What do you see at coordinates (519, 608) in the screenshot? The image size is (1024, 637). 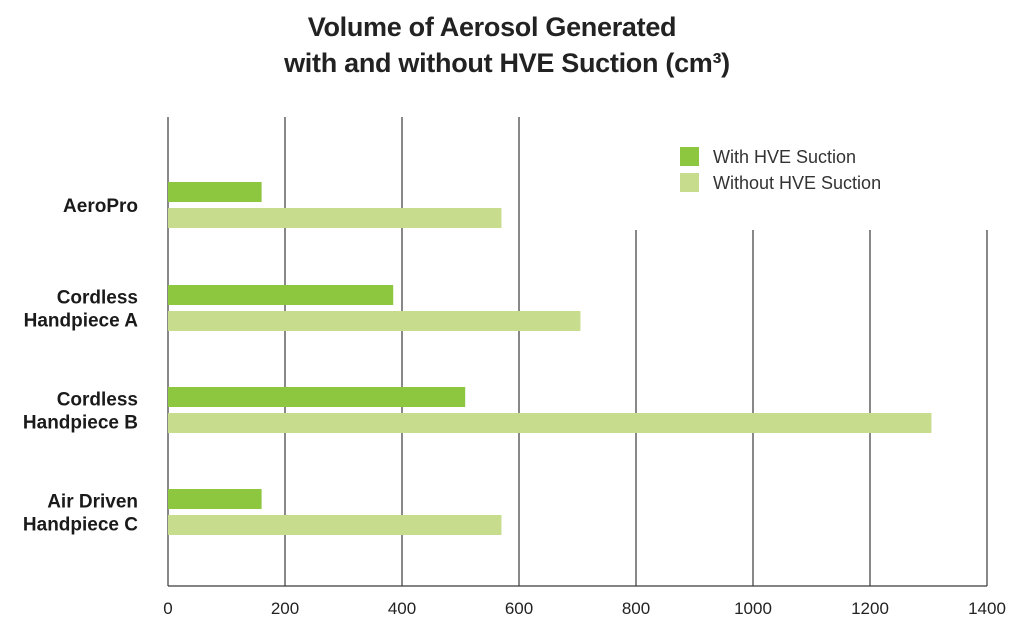 I see `x-tick-label: 600` at bounding box center [519, 608].